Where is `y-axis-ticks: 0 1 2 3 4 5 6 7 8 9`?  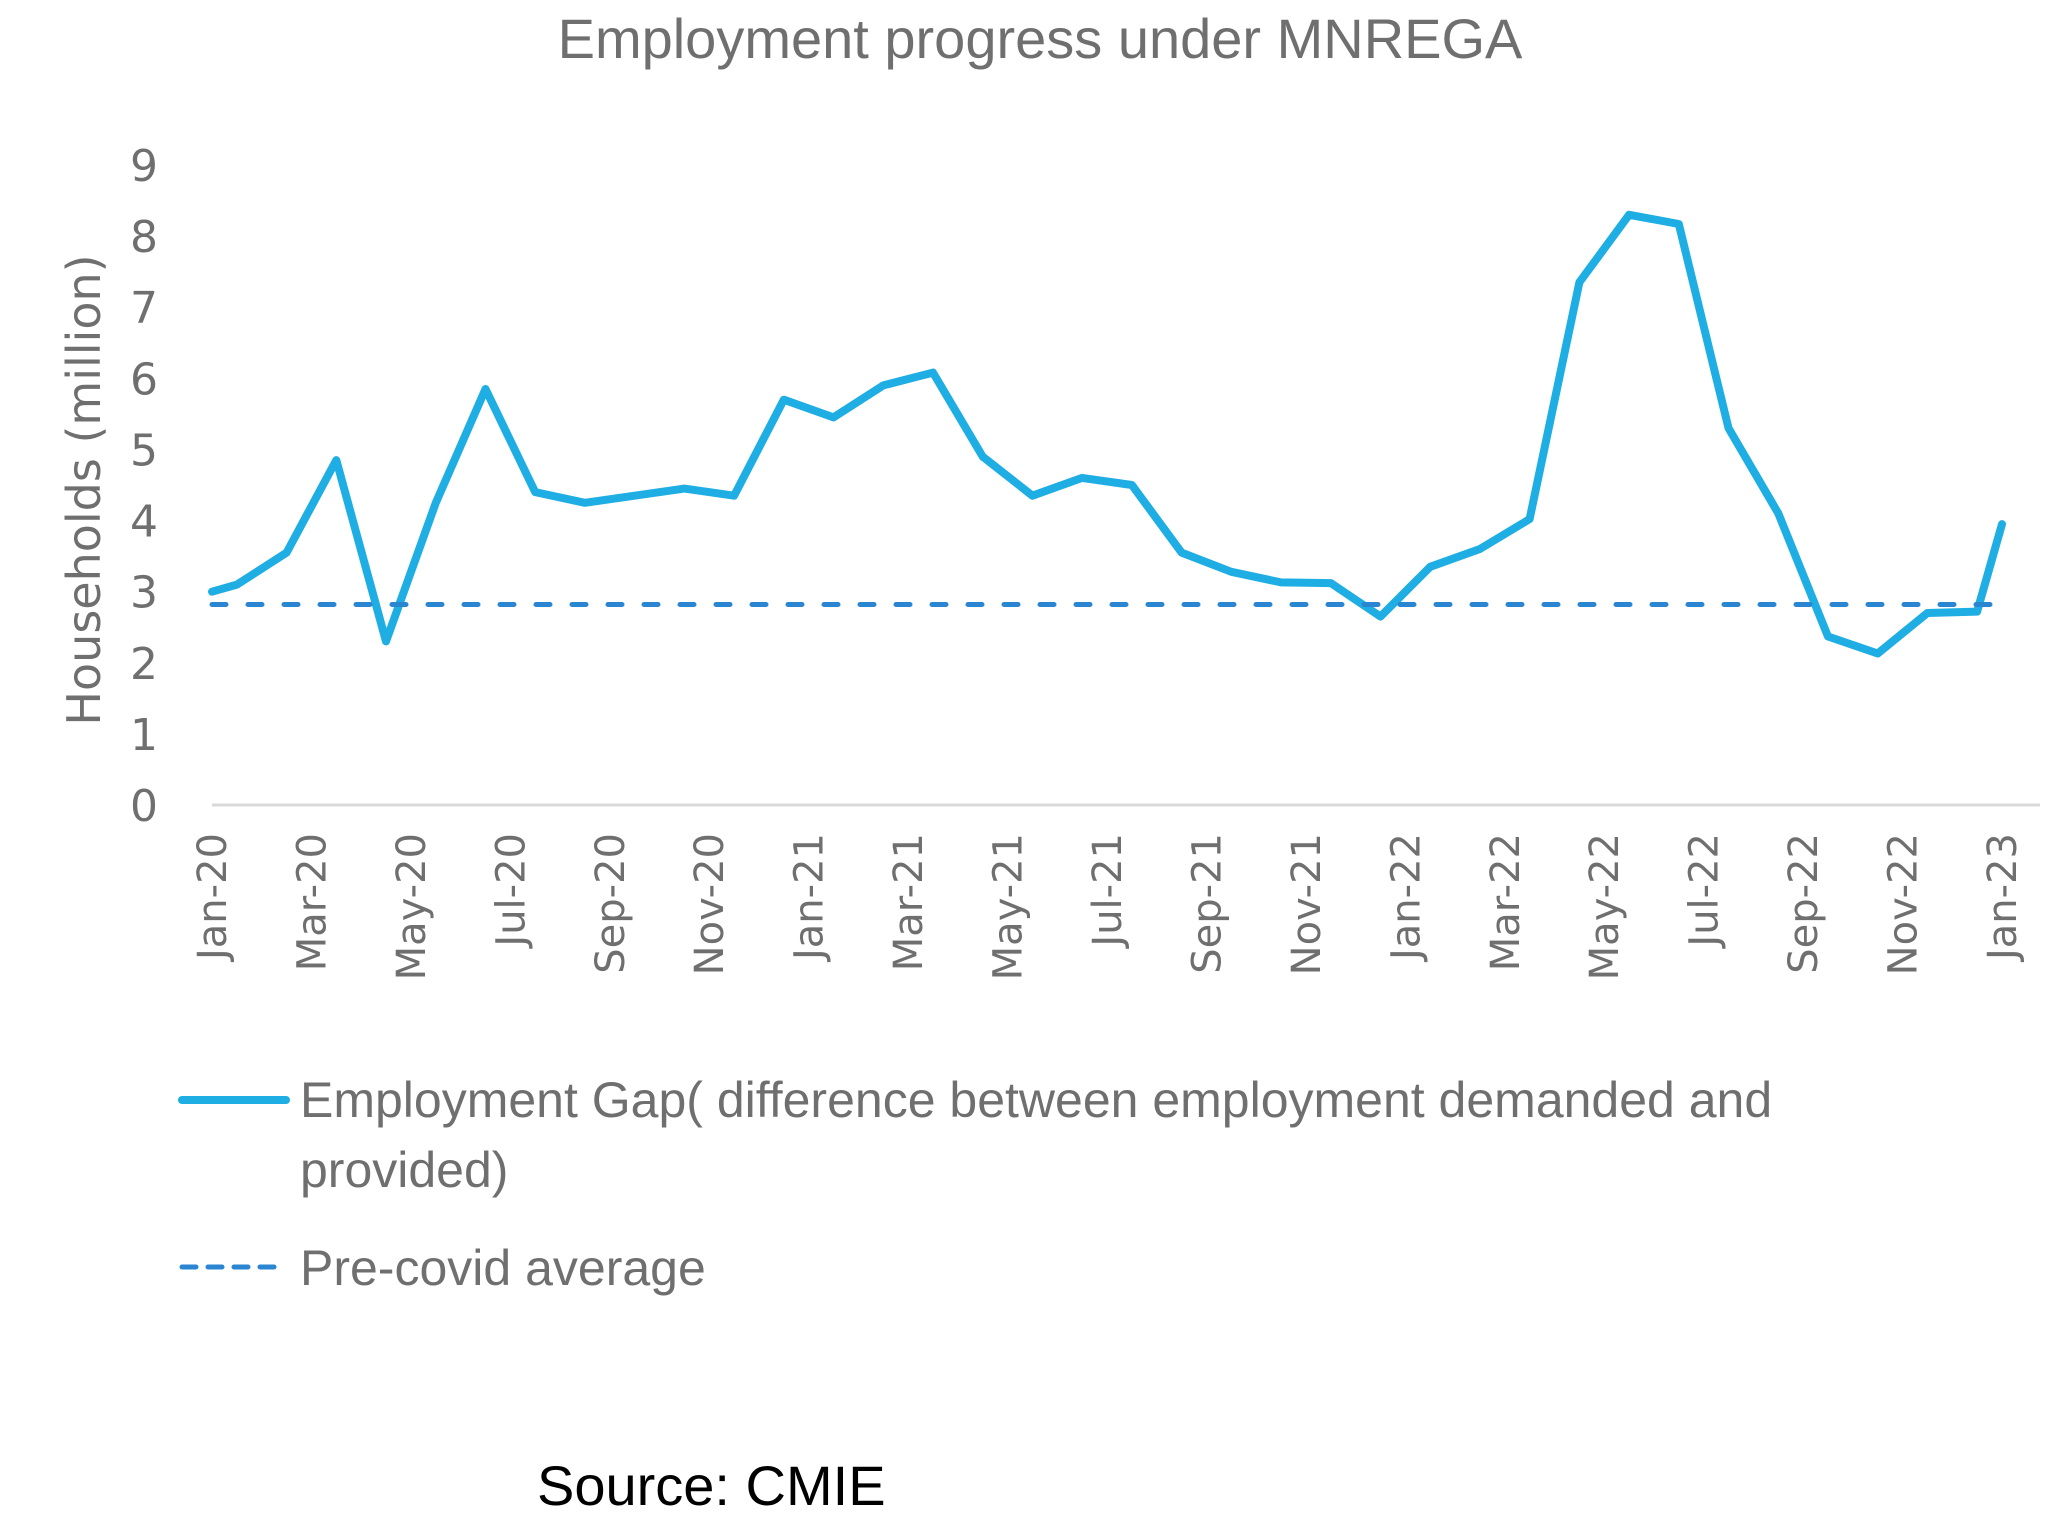 y-axis-ticks: 0 1 2 3 4 5 6 7 8 9 is located at coordinates (144, 486).